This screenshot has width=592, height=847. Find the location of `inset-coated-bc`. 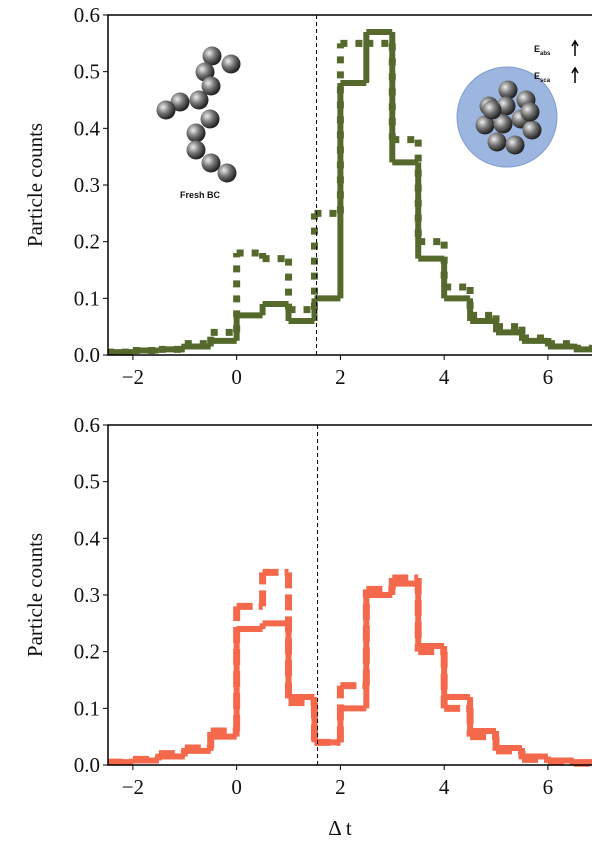

inset-coated-bc is located at coordinates (507, 117).